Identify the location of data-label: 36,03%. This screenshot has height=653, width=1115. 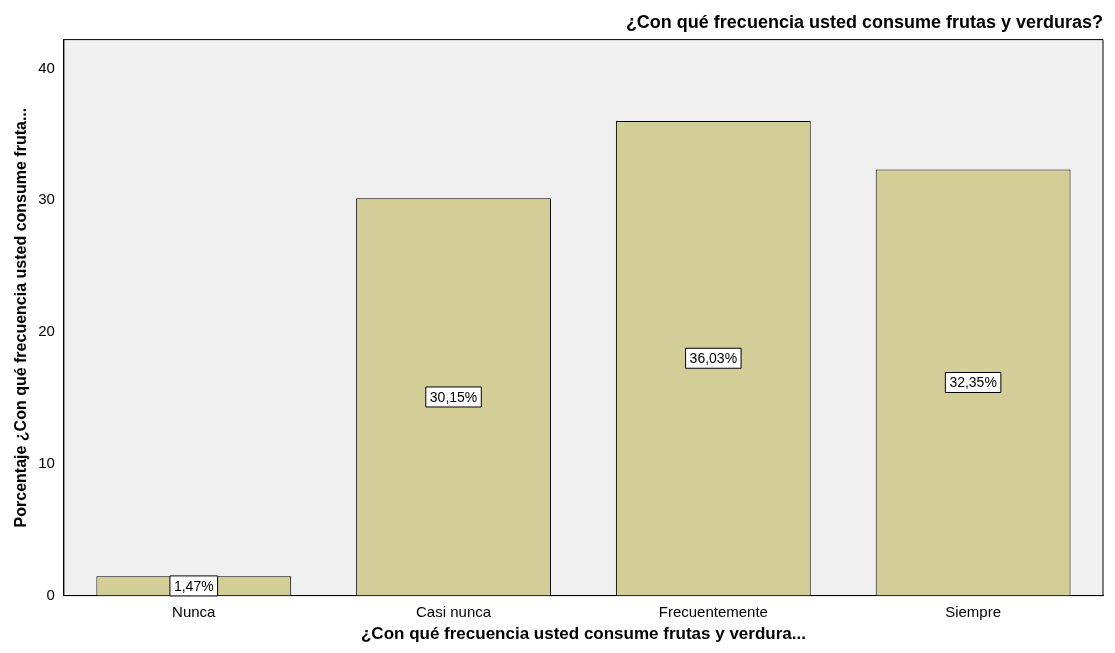
(713, 358).